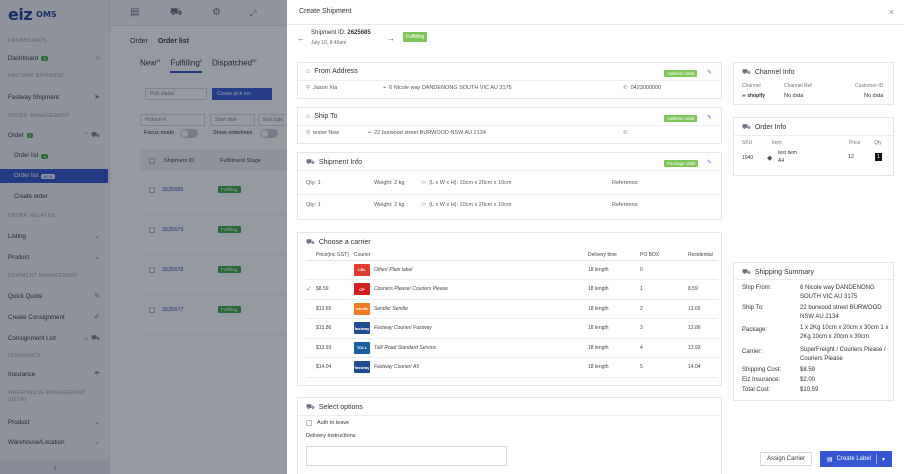 The image size is (904, 474). Describe the element at coordinates (891, 12) in the screenshot. I see `close-icon: ×` at that location.